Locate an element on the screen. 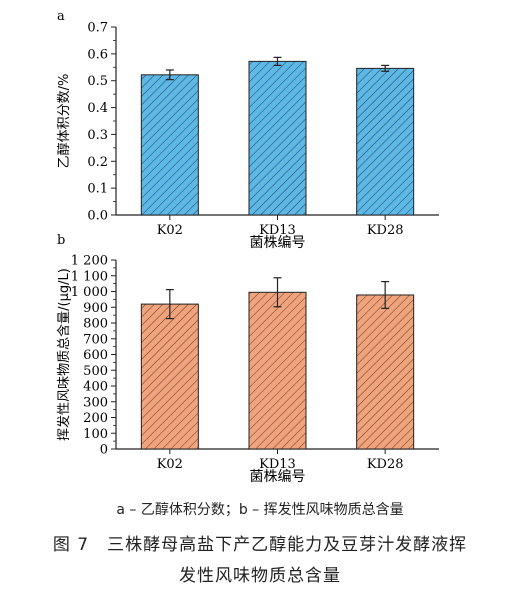  y-tick-label: 0.7 is located at coordinates (97, 28).